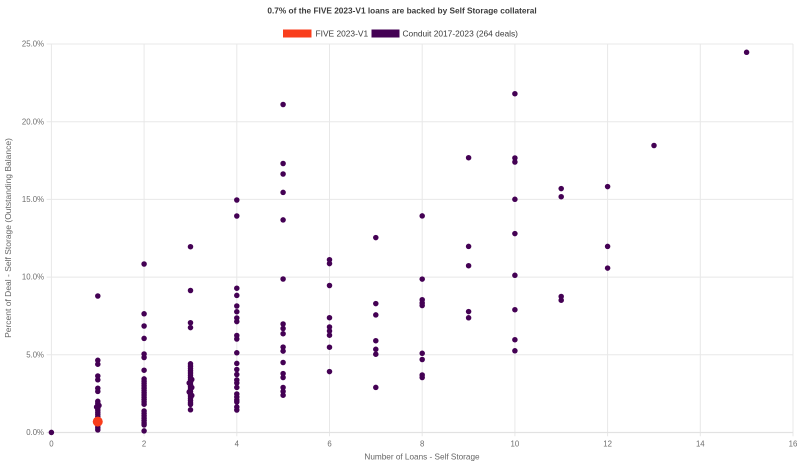 This screenshot has height=472, width=800. Describe the element at coordinates (33, 199) in the screenshot. I see `svg-text: 15.0%` at that location.